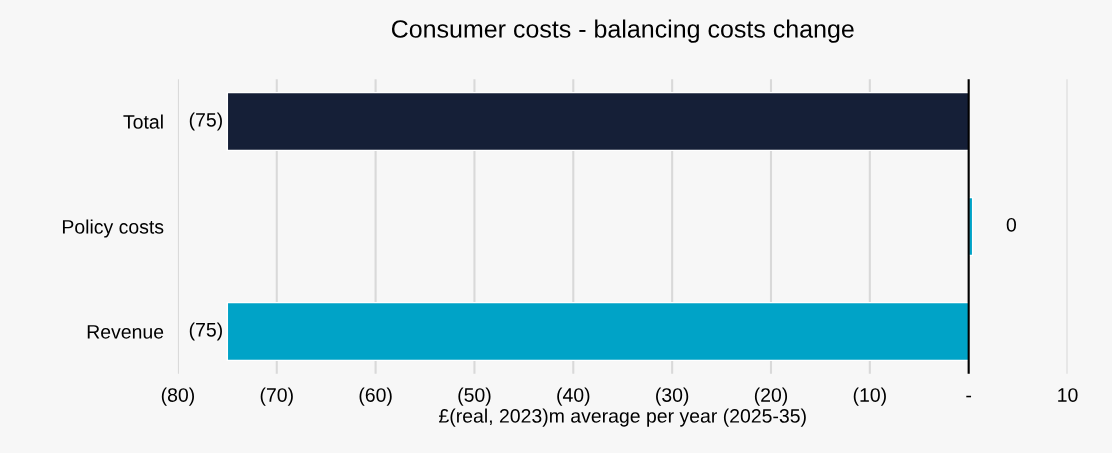  What do you see at coordinates (771, 396) in the screenshot?
I see `x-tick-label: (20)` at bounding box center [771, 396].